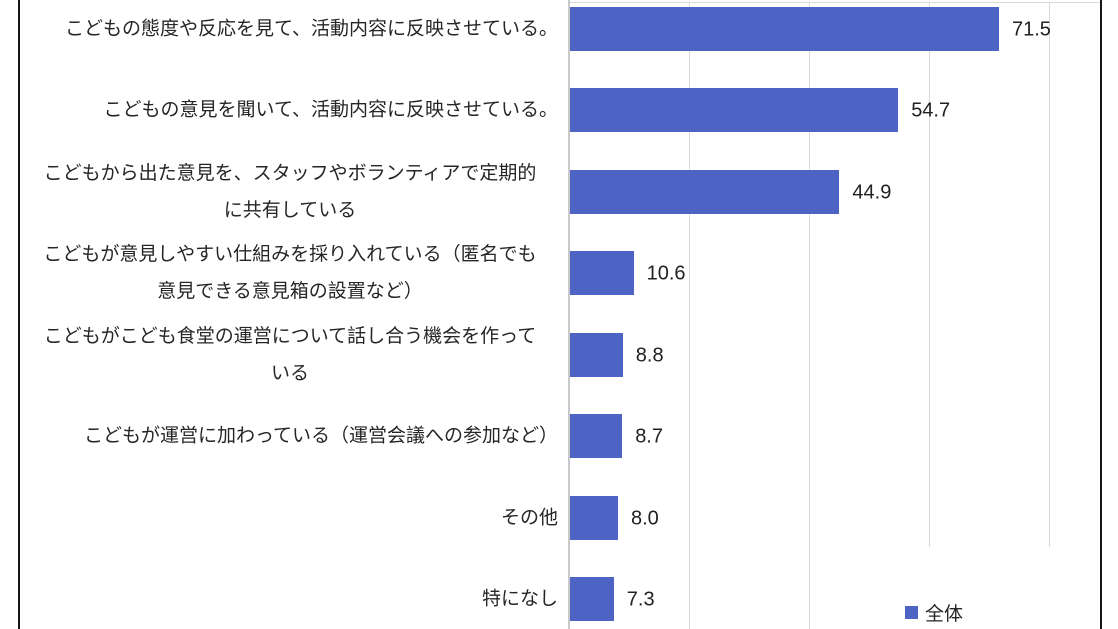 This screenshot has width=1118, height=629. Describe the element at coordinates (640, 599) in the screenshot. I see `value-label: 7.3` at that location.